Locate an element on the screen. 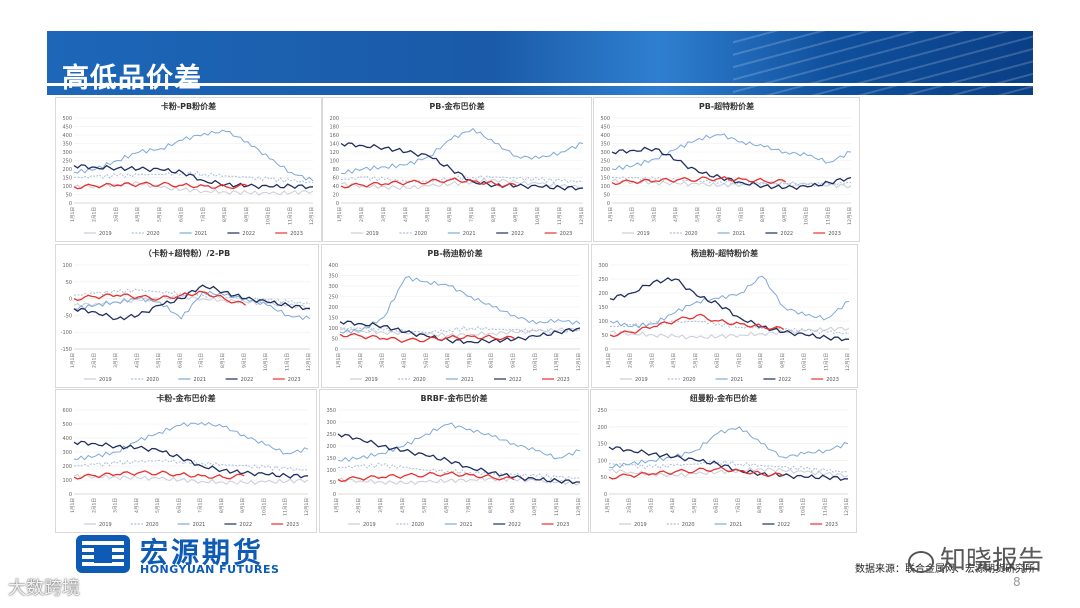 The height and width of the screenshot is (608, 1080). chart-title: 杨迪粉-超特粉价差 is located at coordinates (724, 253).